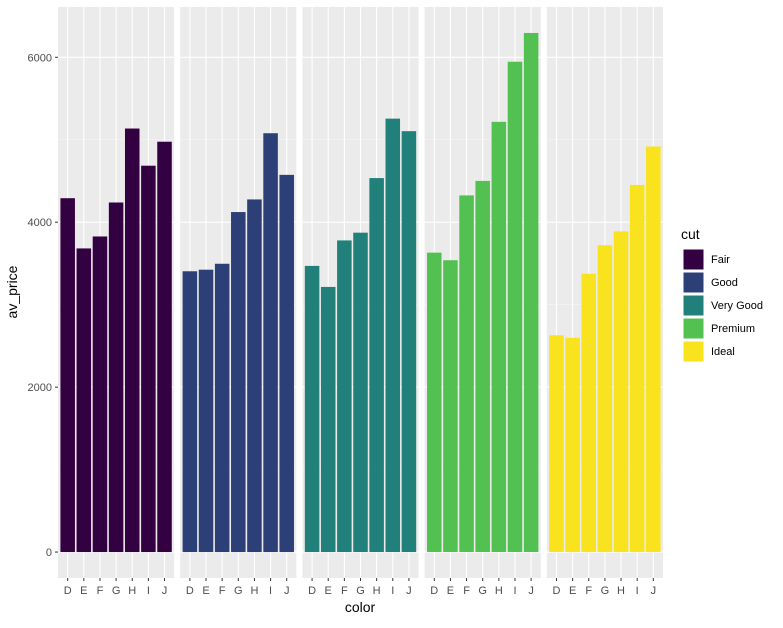 Image resolution: width=783 pixels, height=628 pixels. I want to click on bar-good-H, so click(254, 376).